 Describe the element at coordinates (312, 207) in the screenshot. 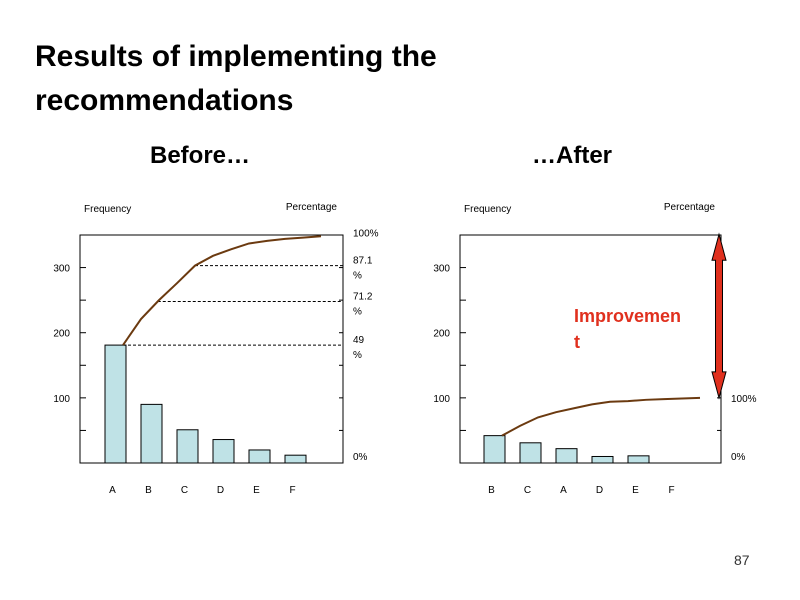

I see `before-percentage-axis-title: Percentage` at that location.